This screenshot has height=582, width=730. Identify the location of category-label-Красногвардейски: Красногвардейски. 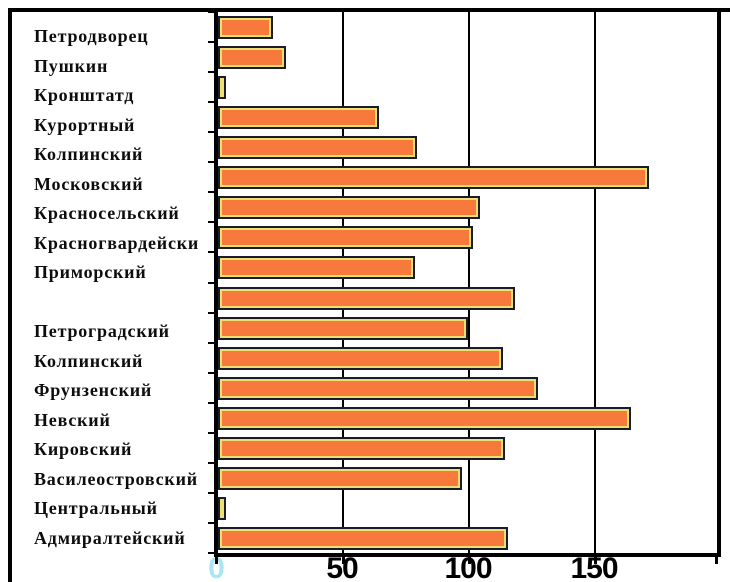
(117, 242).